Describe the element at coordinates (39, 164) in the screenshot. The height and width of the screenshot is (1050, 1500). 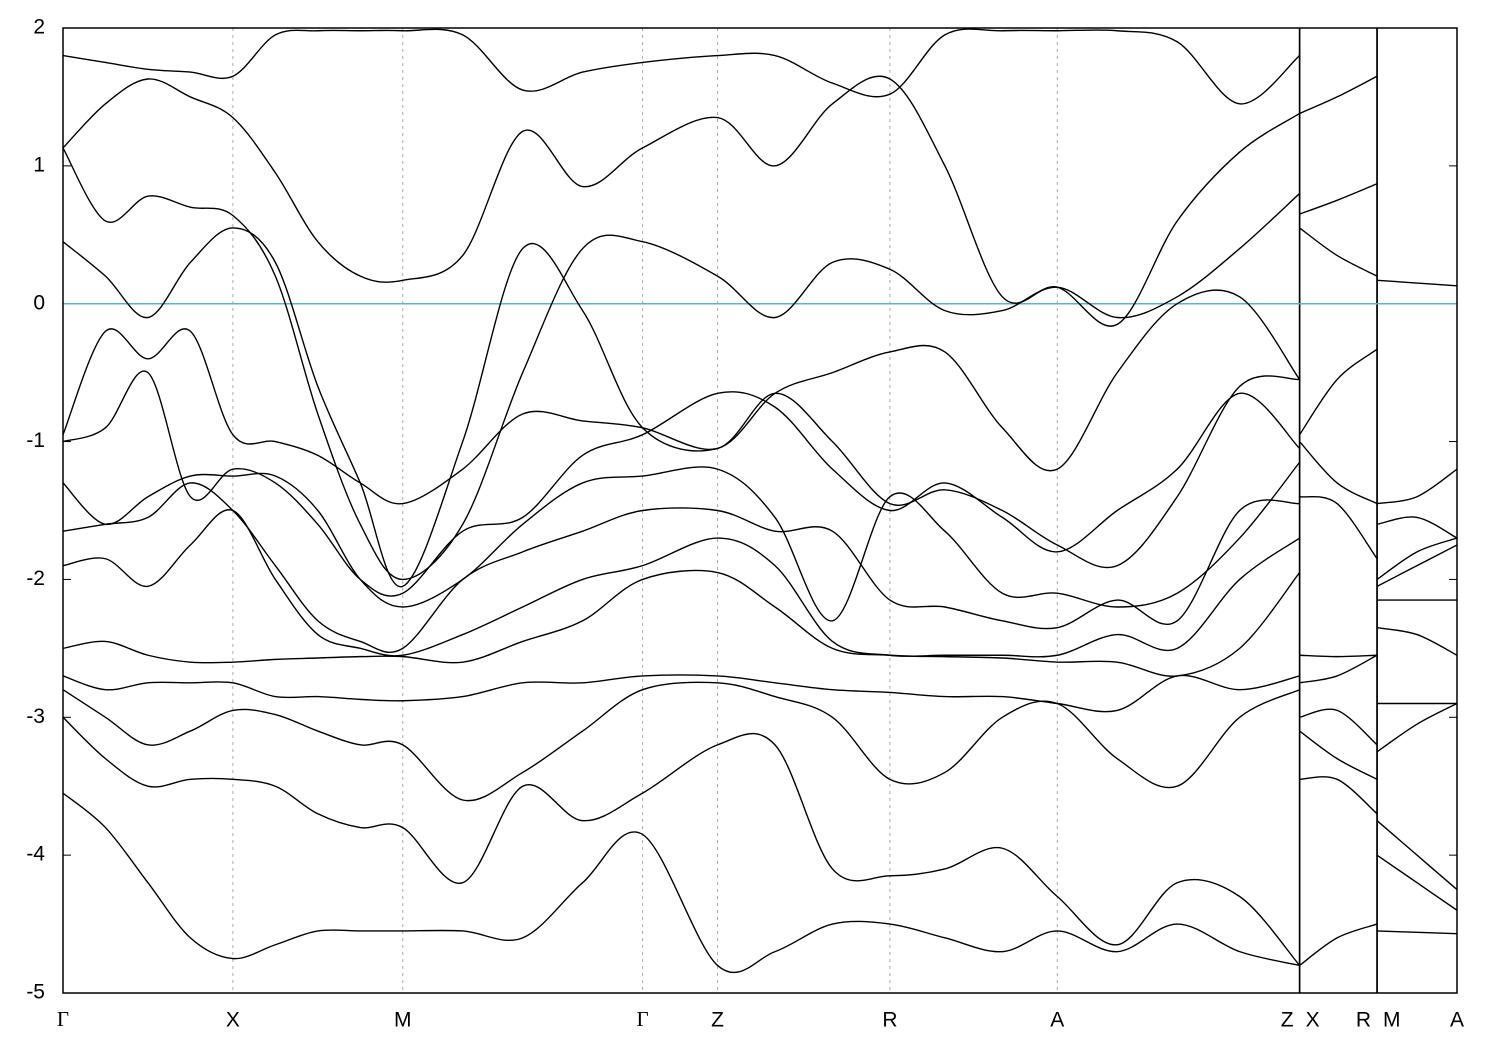
I see `y-tick-label: 1` at that location.